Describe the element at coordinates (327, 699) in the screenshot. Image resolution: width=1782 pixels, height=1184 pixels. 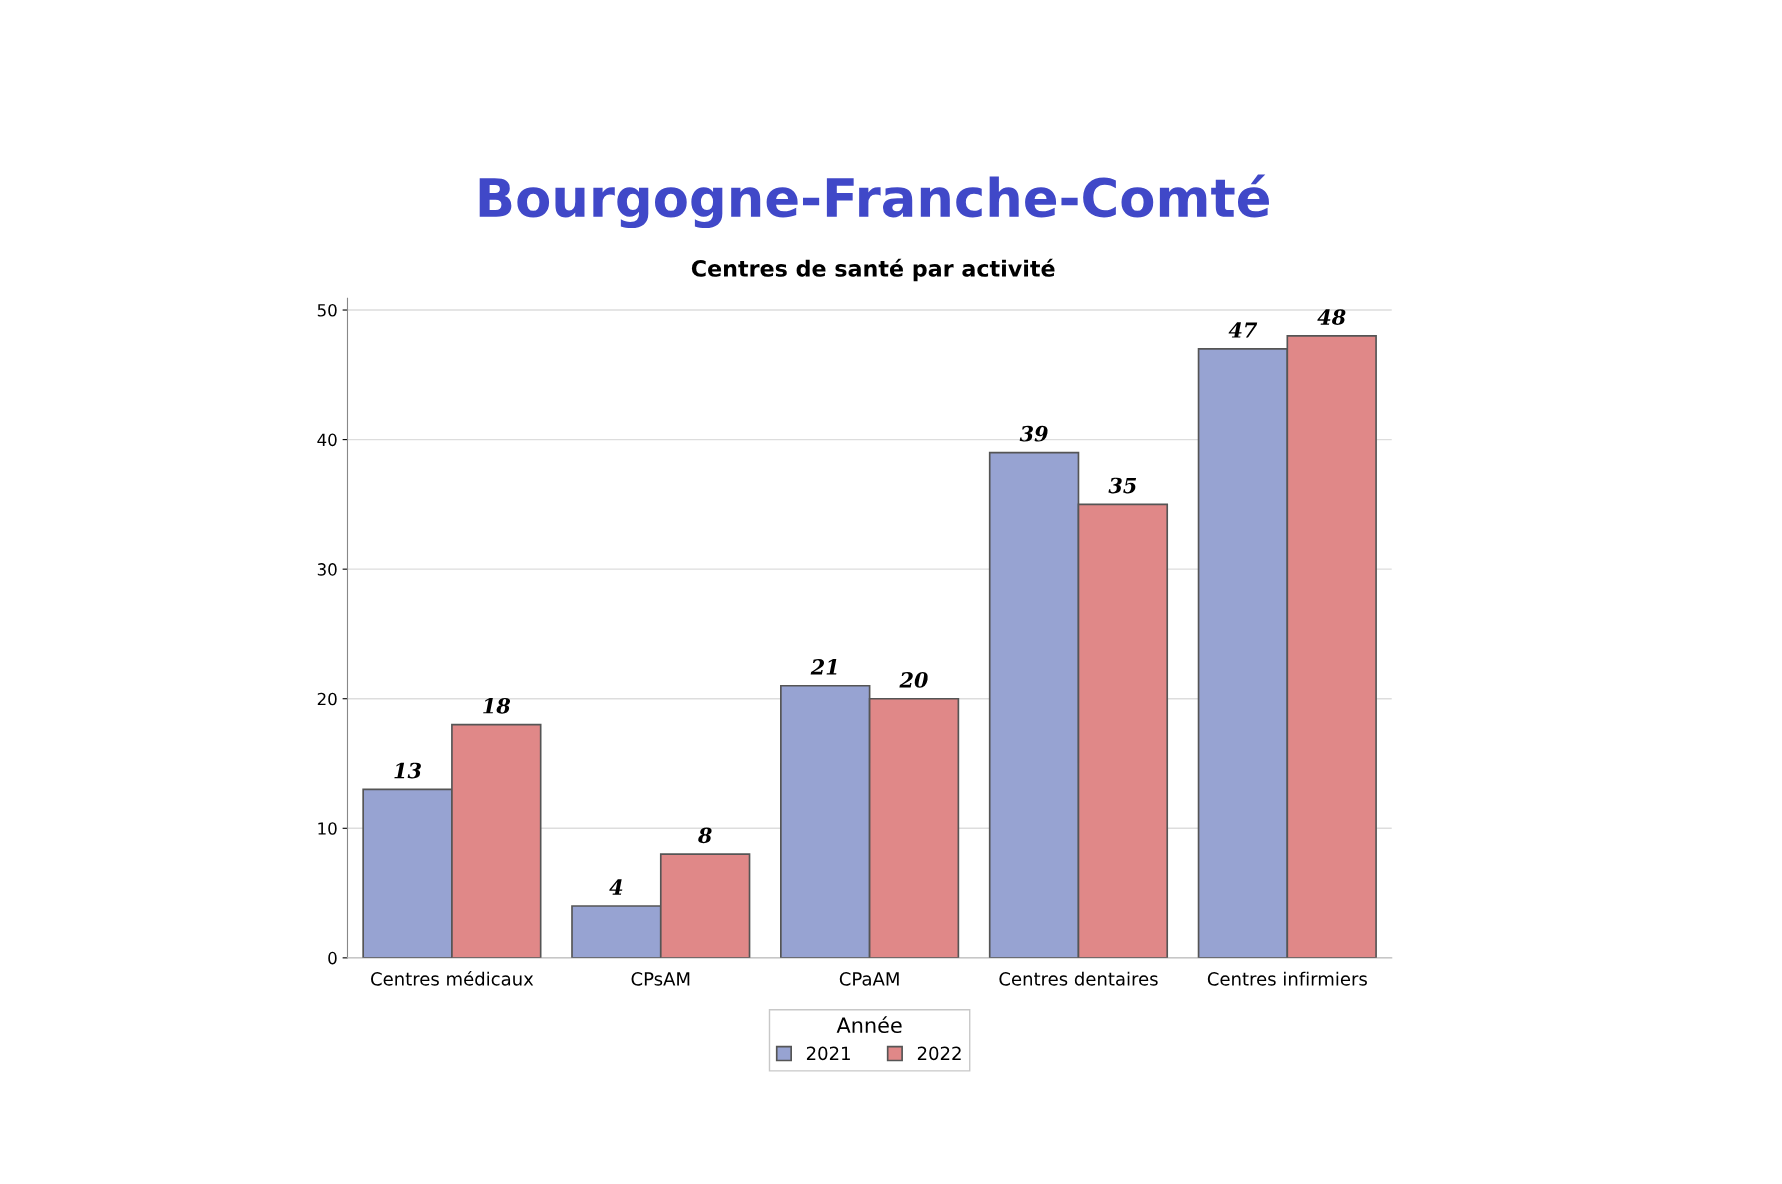
I see `y-tick-label: 20` at that location.